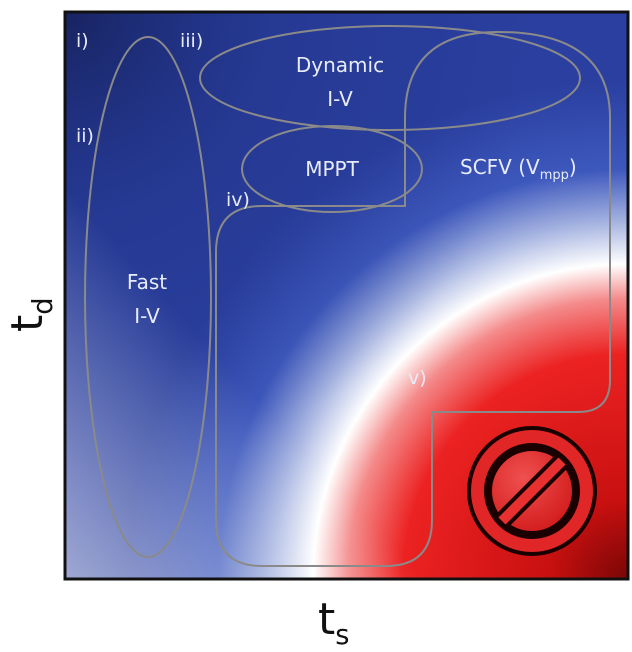 This screenshot has width=632, height=652. I want to click on prohibited-badge-rim, so click(532, 491).